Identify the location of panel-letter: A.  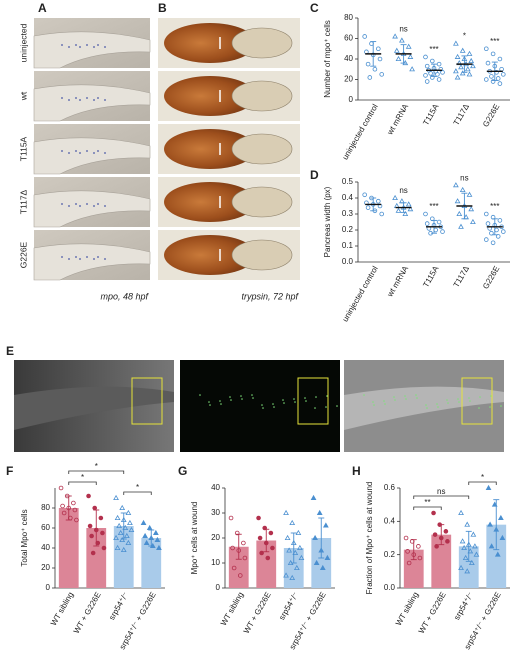
(42, 8).